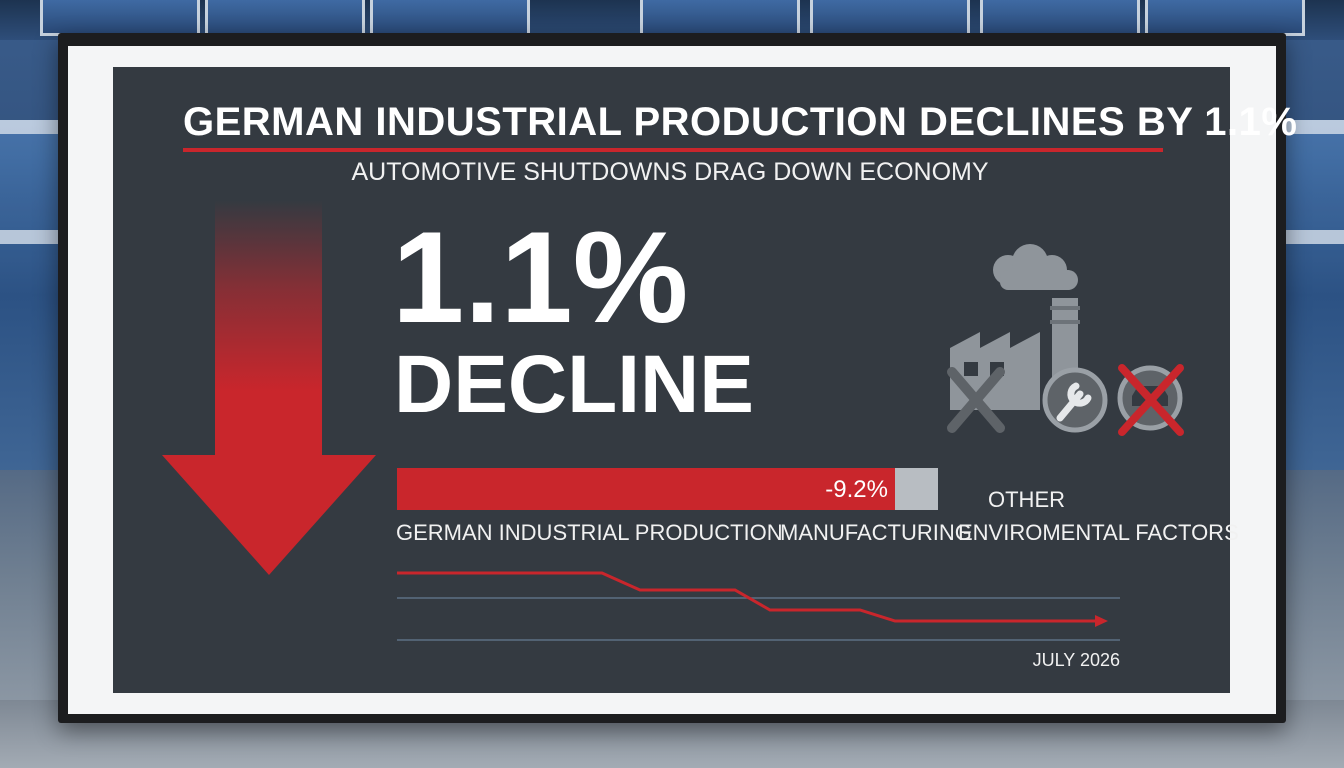 This screenshot has height=768, width=1344. What do you see at coordinates (1150, 400) in the screenshot?
I see `car-crossed-icon` at bounding box center [1150, 400].